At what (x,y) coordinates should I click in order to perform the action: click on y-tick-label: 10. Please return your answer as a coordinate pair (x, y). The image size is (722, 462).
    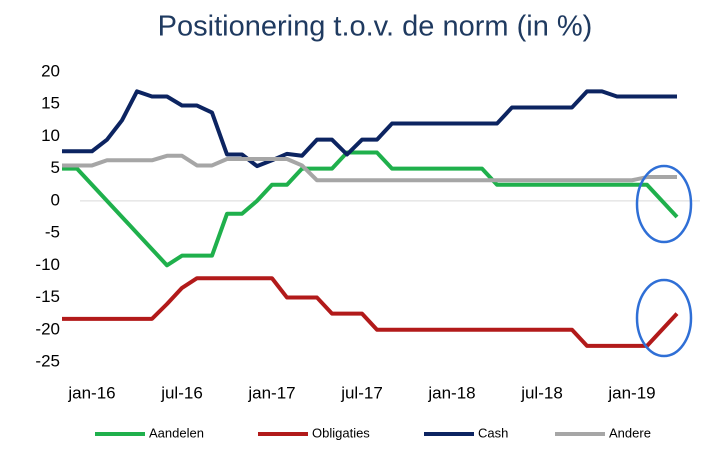
    Looking at the image, I should click on (50, 135).